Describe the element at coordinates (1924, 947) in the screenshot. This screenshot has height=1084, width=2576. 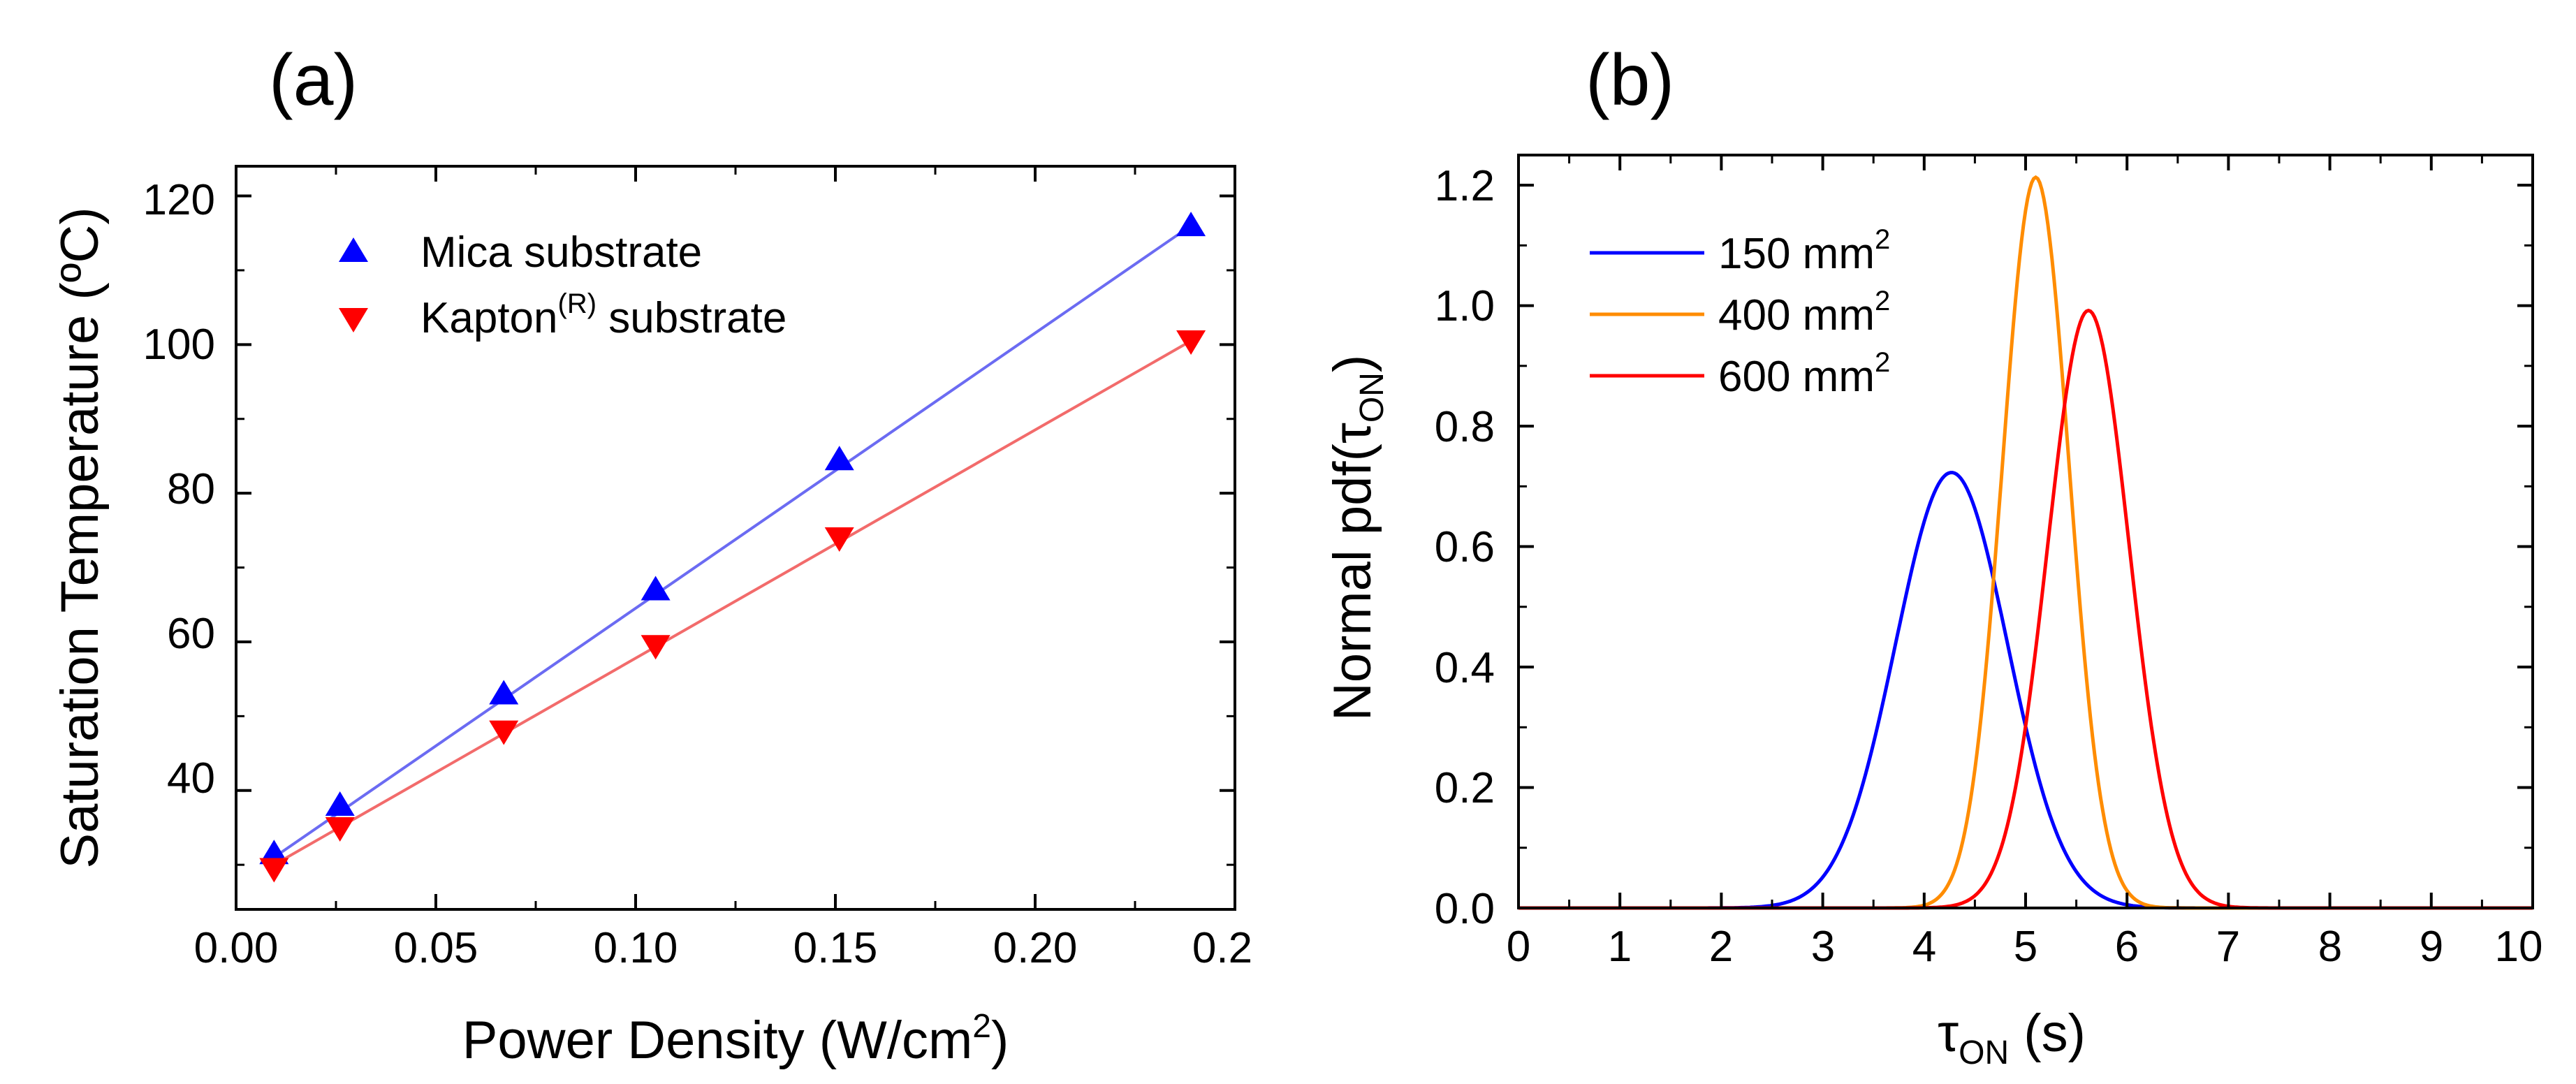
I see `panel-b-x-tick-label: 4` at that location.